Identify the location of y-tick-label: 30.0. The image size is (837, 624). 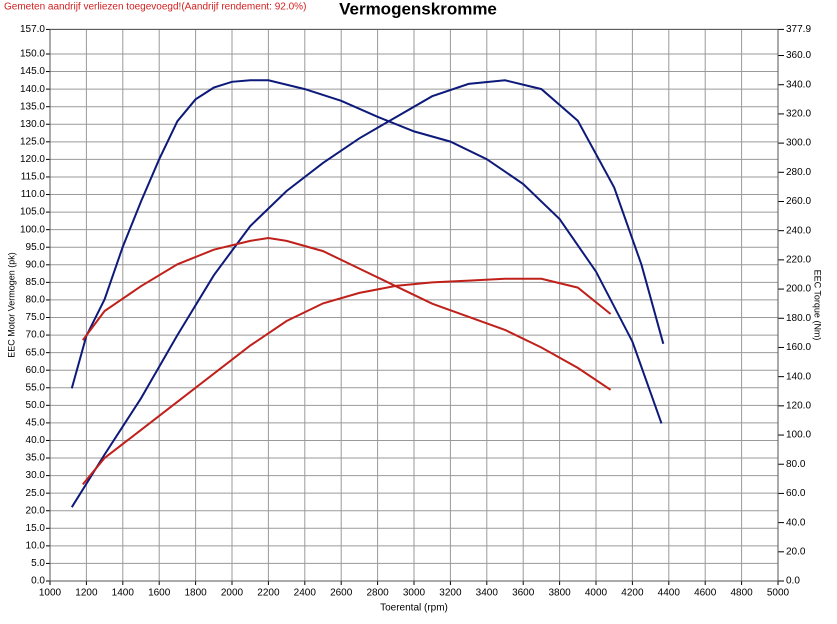
(36, 475).